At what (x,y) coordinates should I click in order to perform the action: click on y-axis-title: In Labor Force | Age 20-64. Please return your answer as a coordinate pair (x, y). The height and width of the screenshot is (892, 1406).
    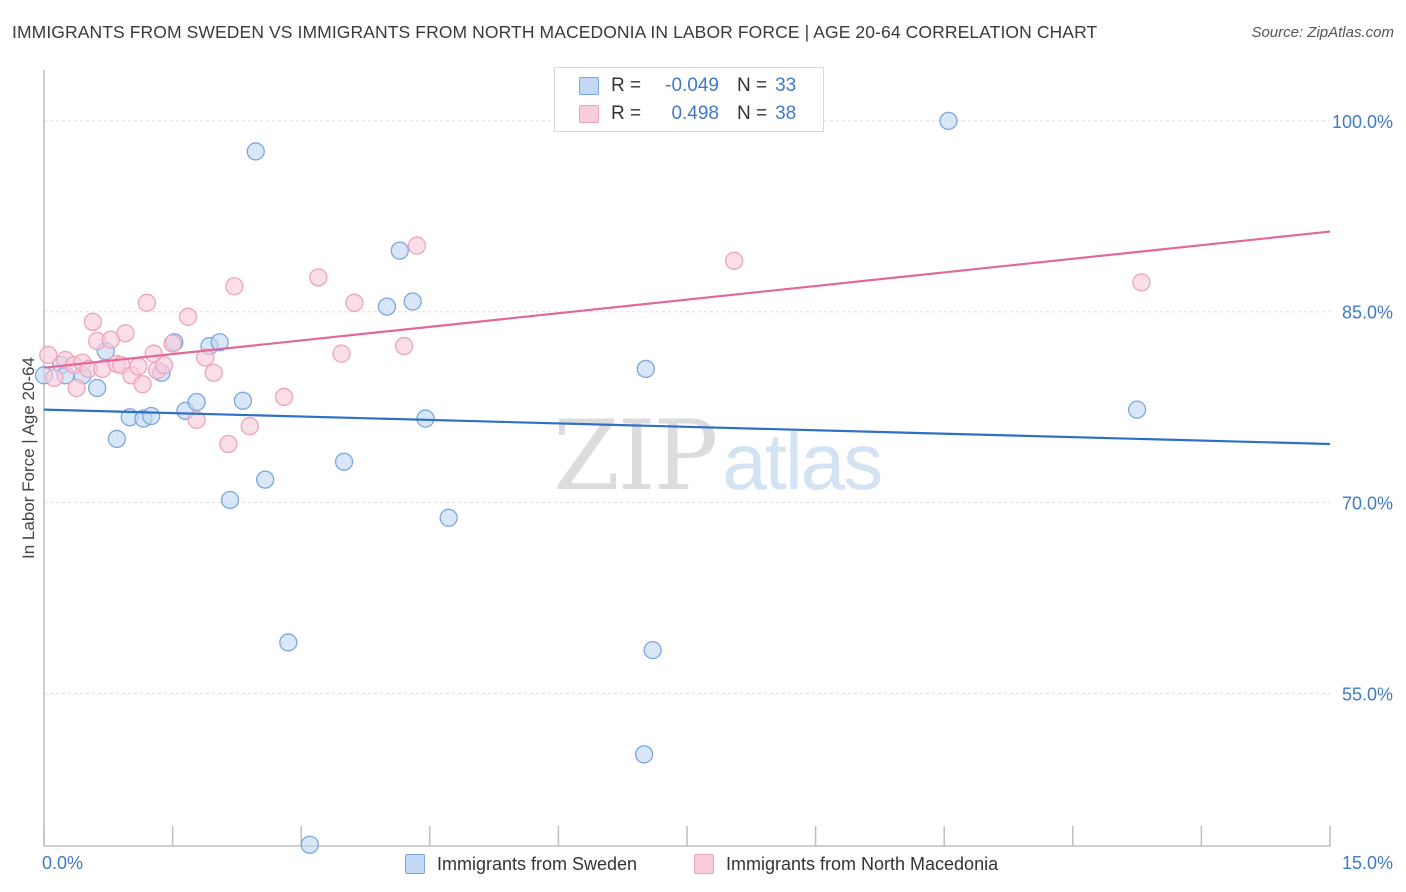
    Looking at the image, I should click on (28, 458).